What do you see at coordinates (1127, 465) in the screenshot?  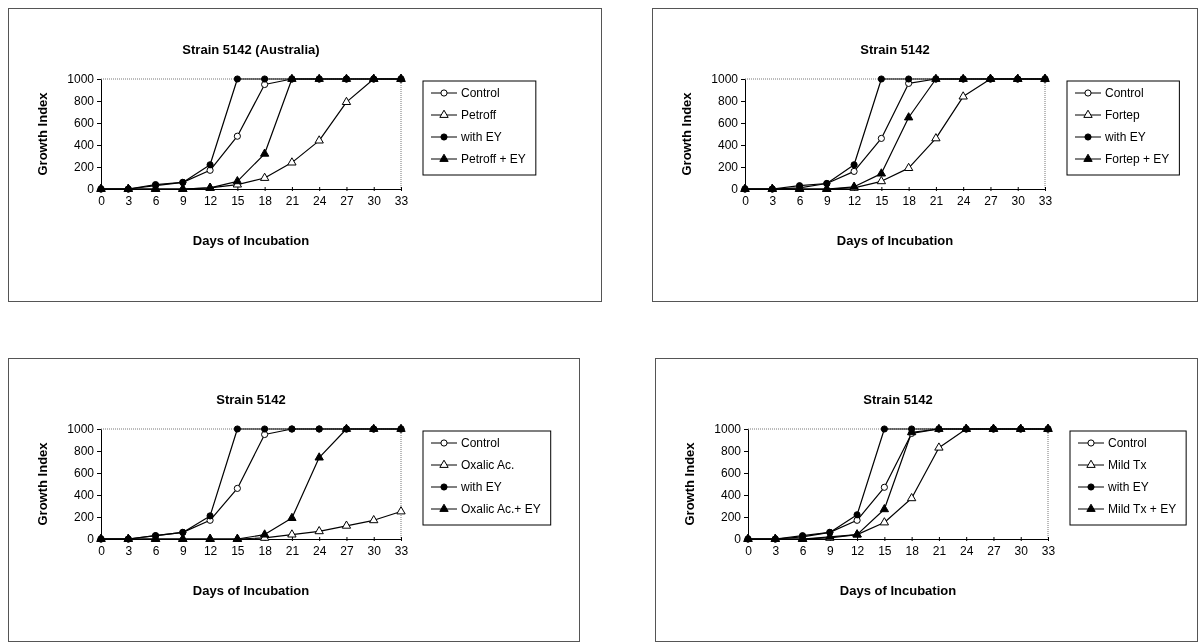 I see `legend-label: Mild Tx` at bounding box center [1127, 465].